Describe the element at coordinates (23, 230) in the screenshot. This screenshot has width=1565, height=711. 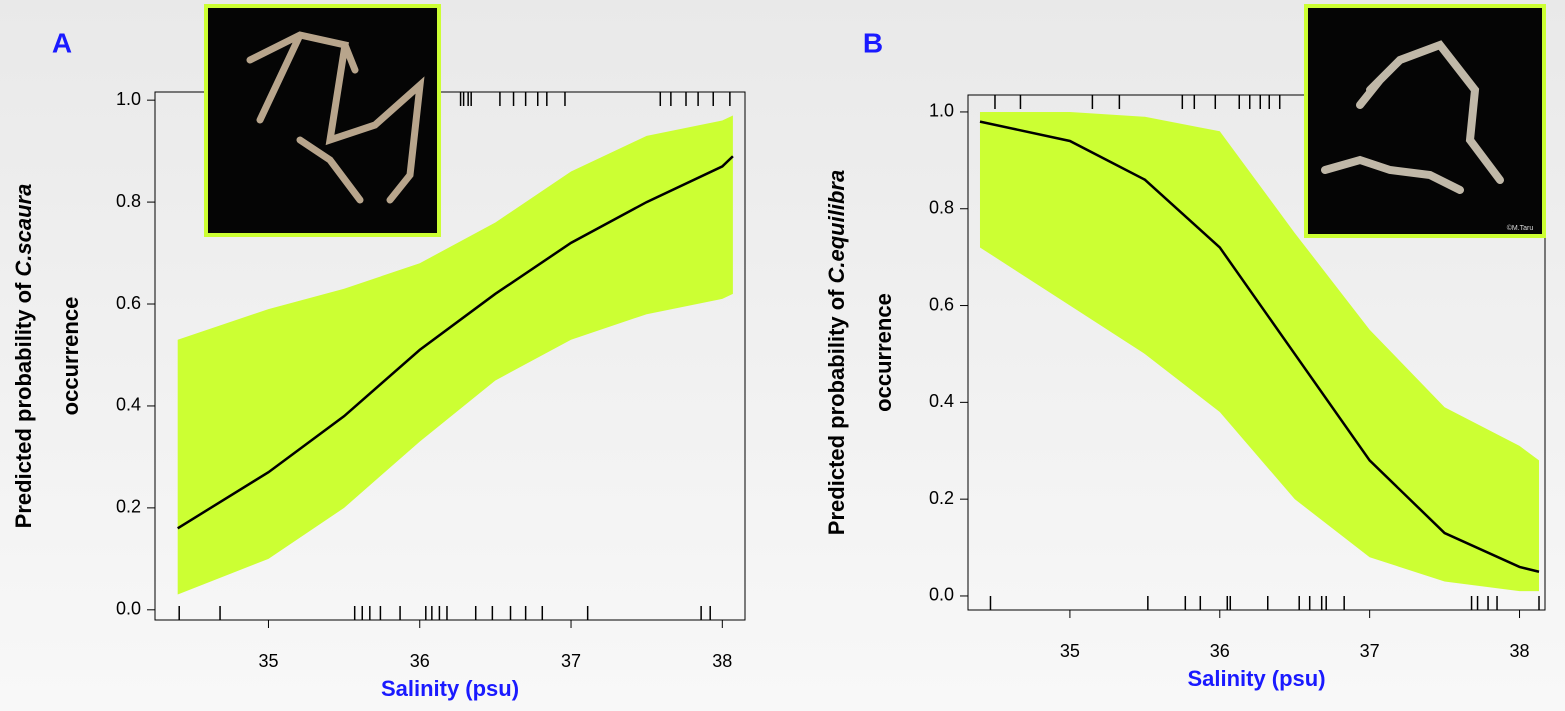
I see `y-axis-label-species: C.scaura` at that location.